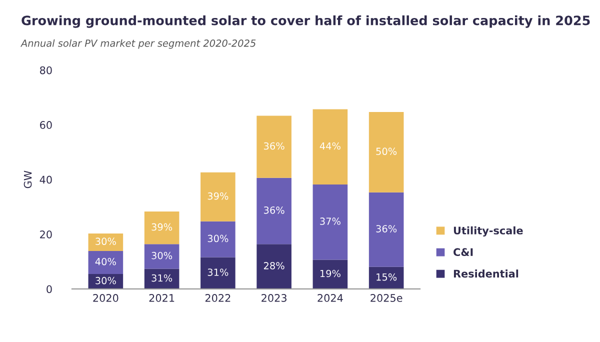 The width and height of the screenshot is (600, 342). What do you see at coordinates (486, 274) in the screenshot?
I see `legend-label: Residential` at bounding box center [486, 274].